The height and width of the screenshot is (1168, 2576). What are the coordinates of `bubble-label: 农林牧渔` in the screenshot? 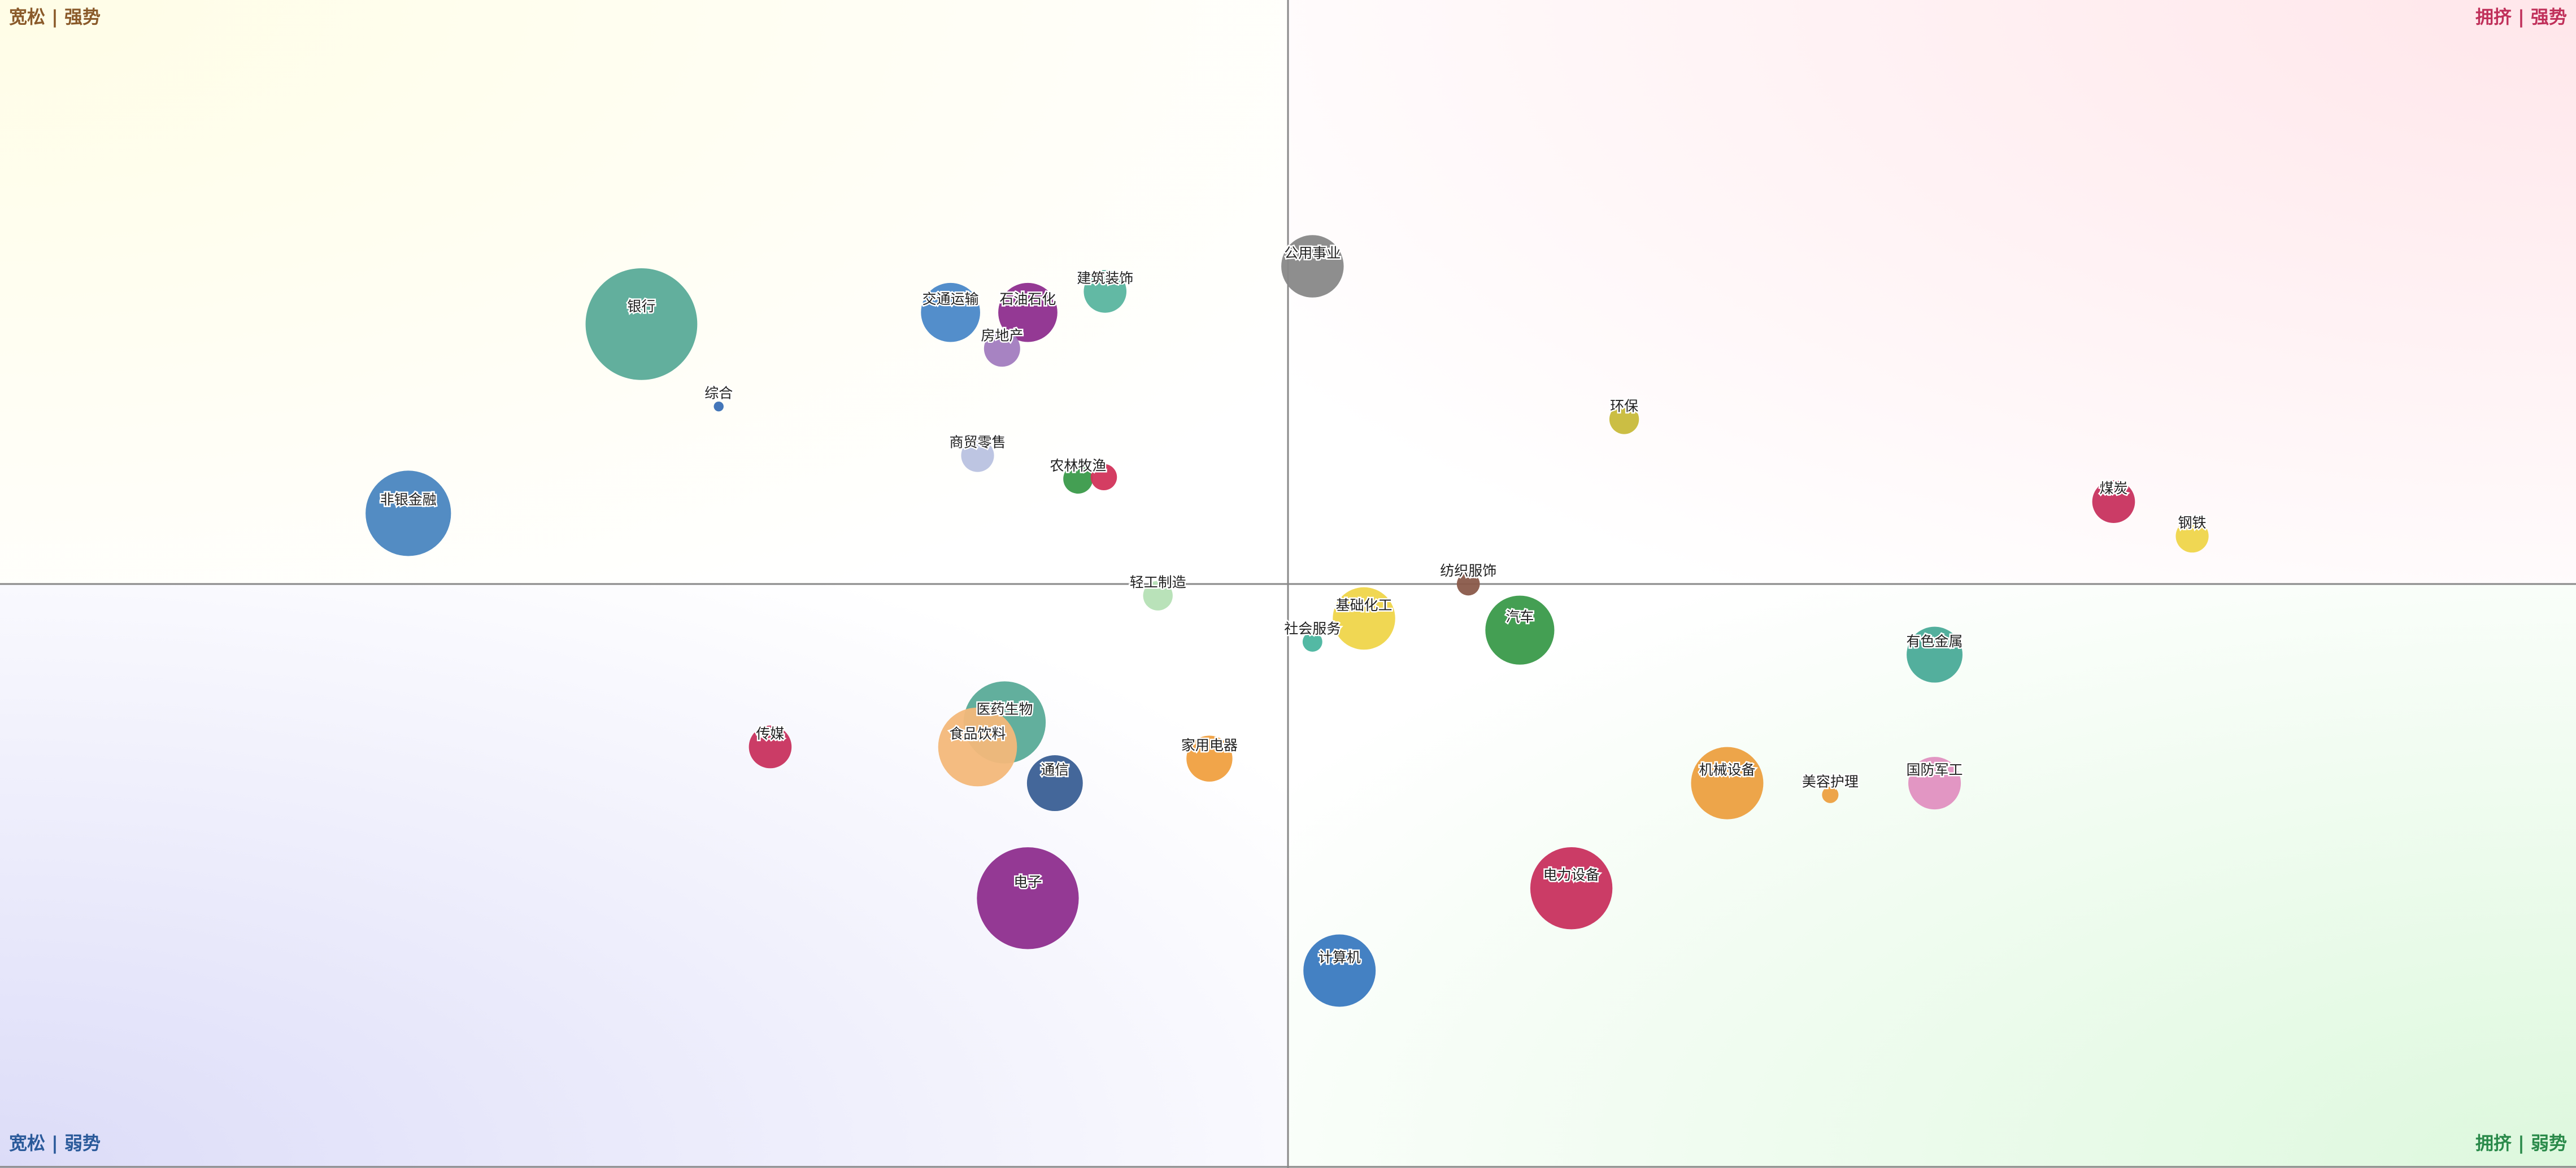 It's located at (1078, 465).